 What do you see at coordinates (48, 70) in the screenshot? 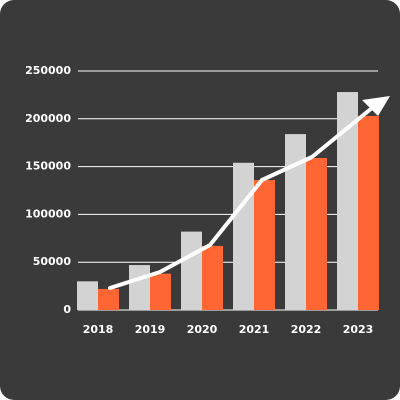
I see `y-tick-label: 250000` at bounding box center [48, 70].